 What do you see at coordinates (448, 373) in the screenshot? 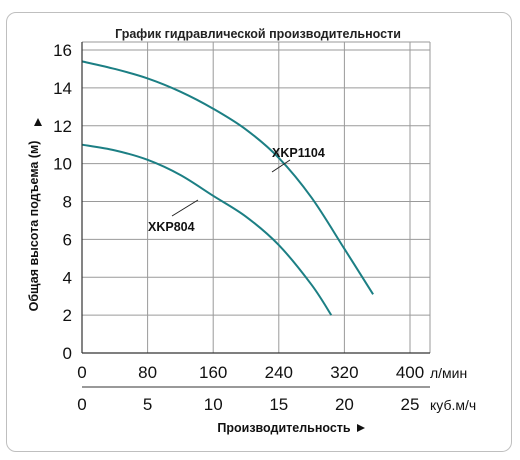
I see `x-unit-primary: л/мин` at bounding box center [448, 373].